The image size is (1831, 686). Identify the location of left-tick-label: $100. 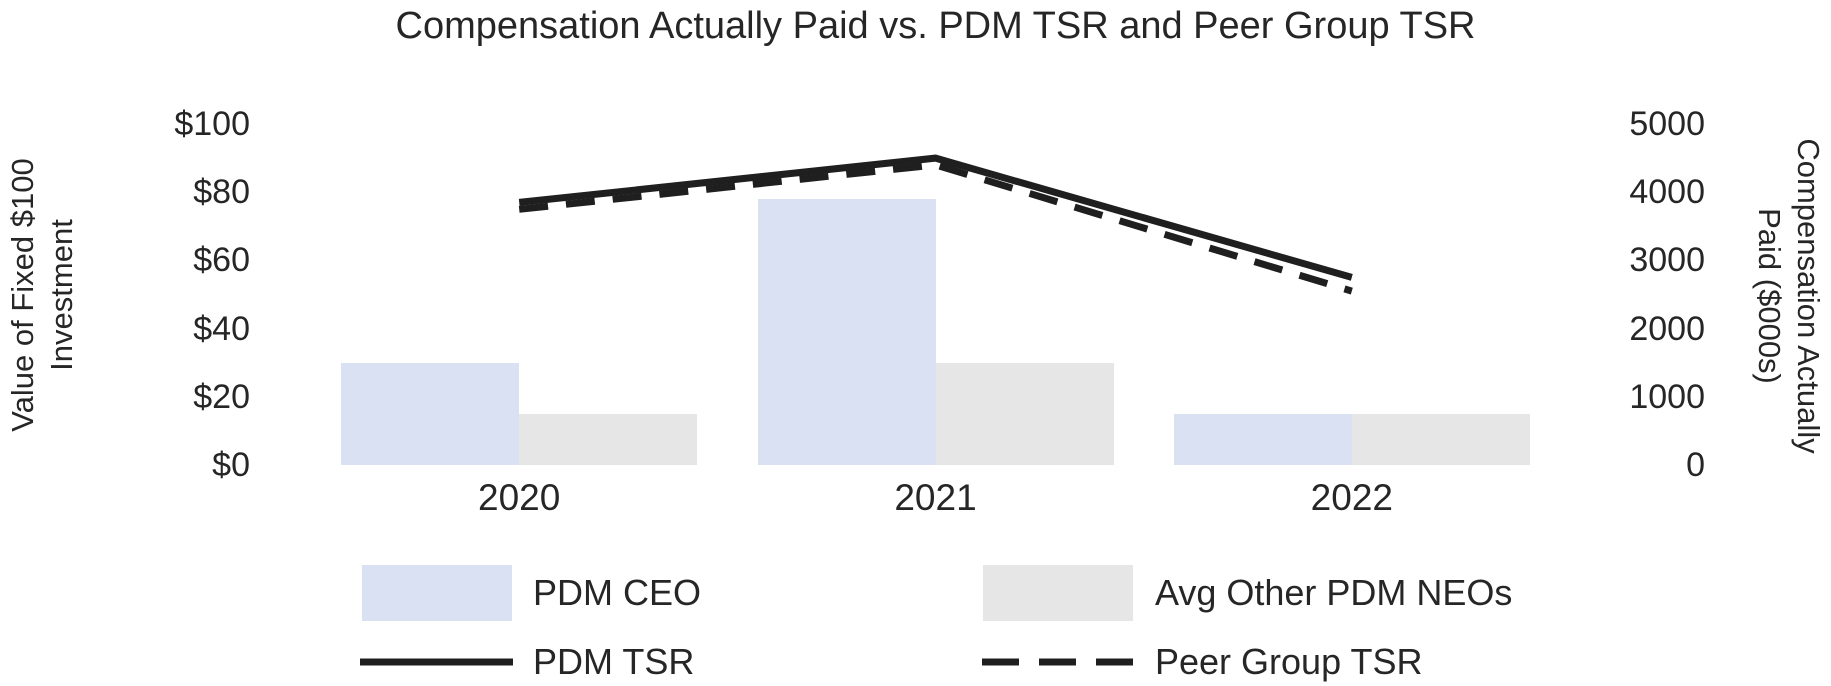
(212, 124).